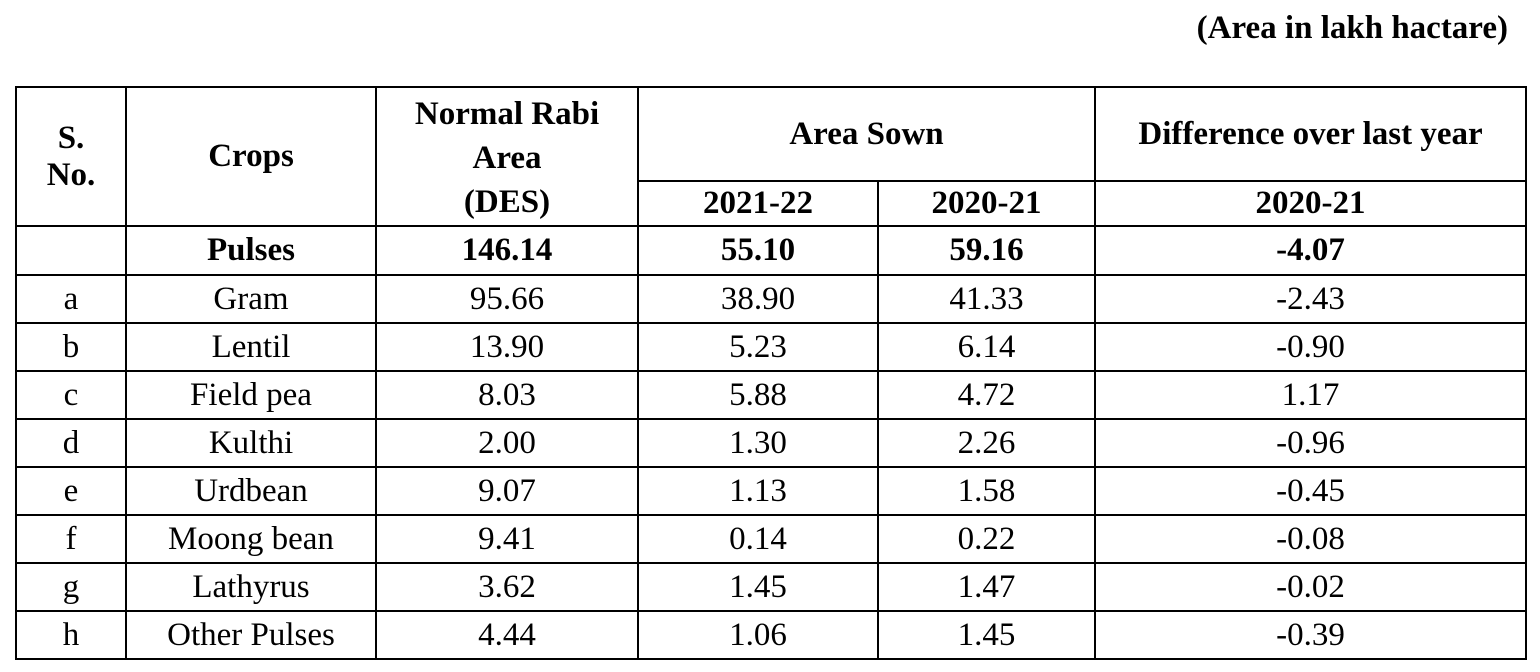 This screenshot has width=1540, height=672. Describe the element at coordinates (251, 347) in the screenshot. I see `cell-crop: Lentil` at that location.